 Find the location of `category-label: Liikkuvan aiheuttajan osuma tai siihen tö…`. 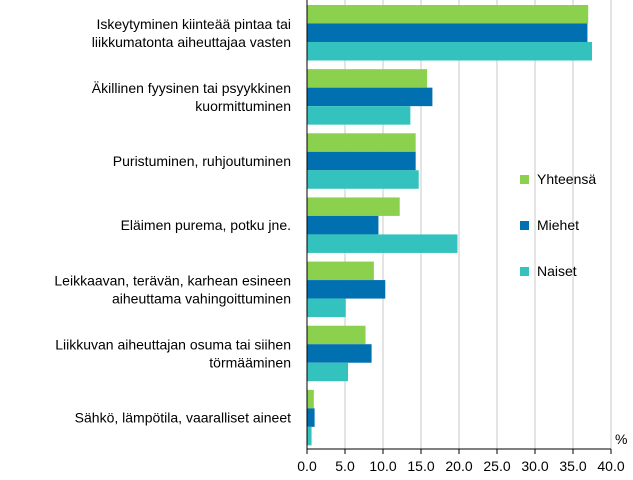

category-label: Liikkuvan aiheuttajan osuma tai siihen tö… is located at coordinates (173, 353).